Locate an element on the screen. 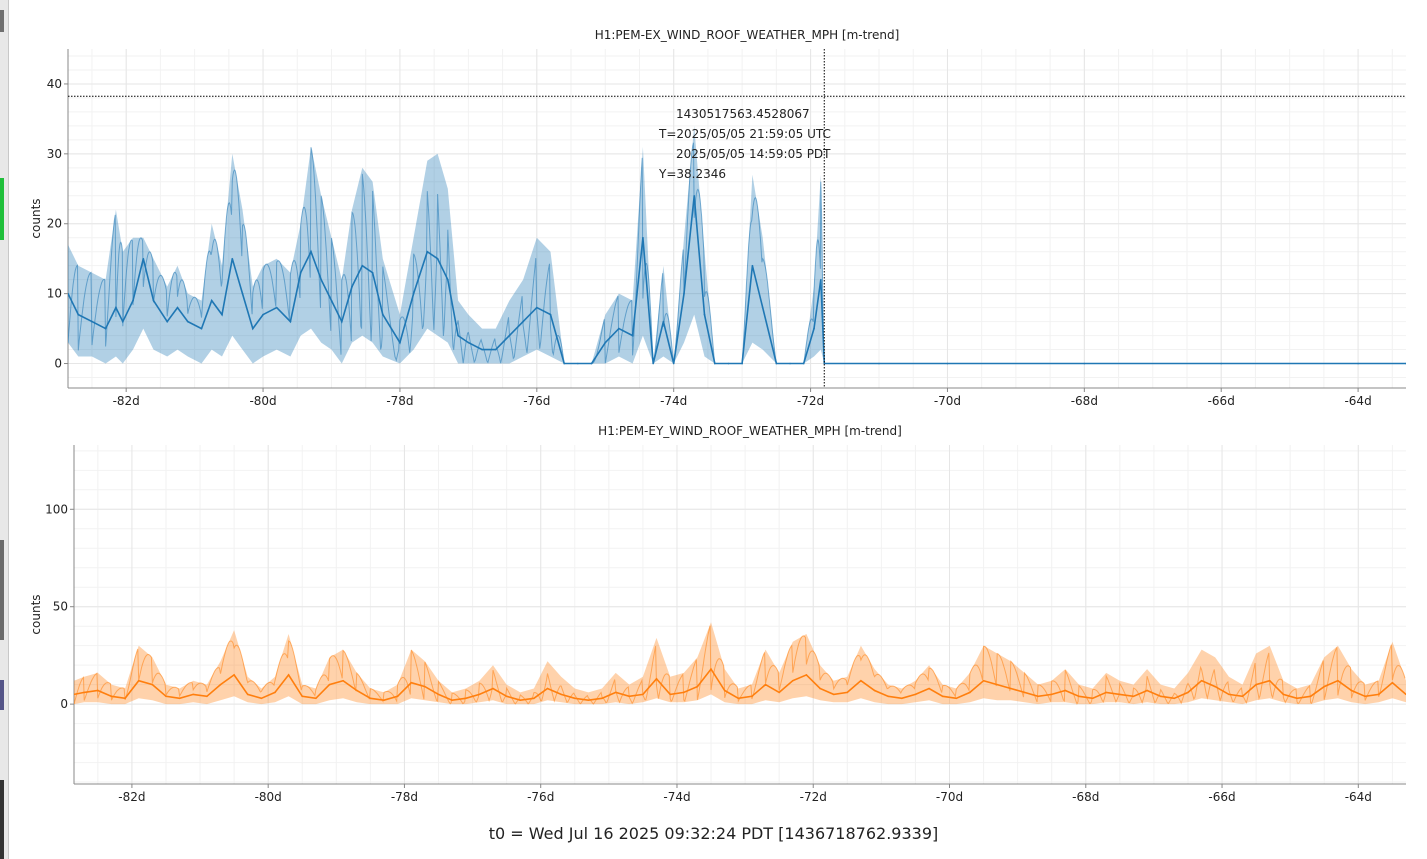 The width and height of the screenshot is (1427, 859). x-tick-label: -78d is located at coordinates (399, 401).